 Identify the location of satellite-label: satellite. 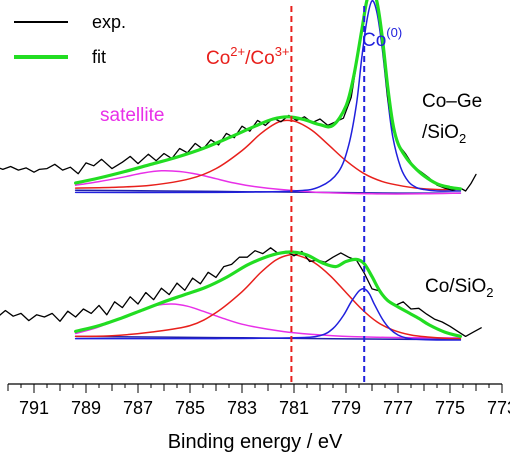
(132, 115).